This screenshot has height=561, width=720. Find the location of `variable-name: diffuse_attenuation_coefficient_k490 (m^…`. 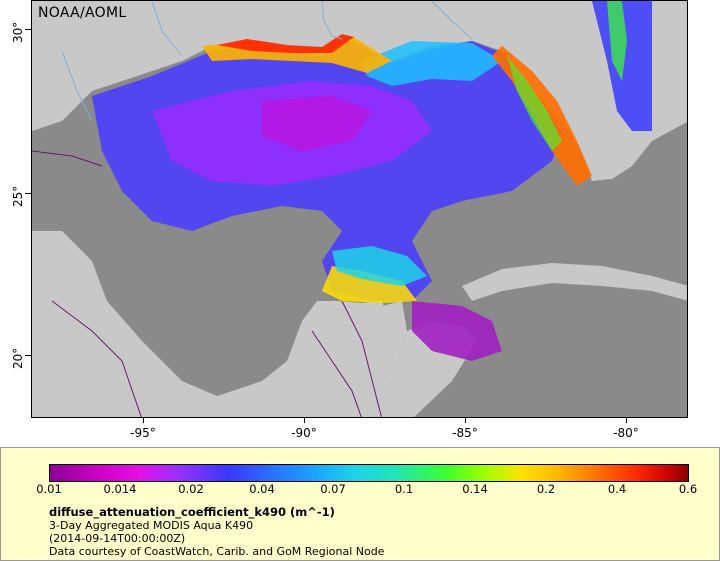

variable-name: diffuse_attenuation_coefficient_k490 (m^… is located at coordinates (192, 512).